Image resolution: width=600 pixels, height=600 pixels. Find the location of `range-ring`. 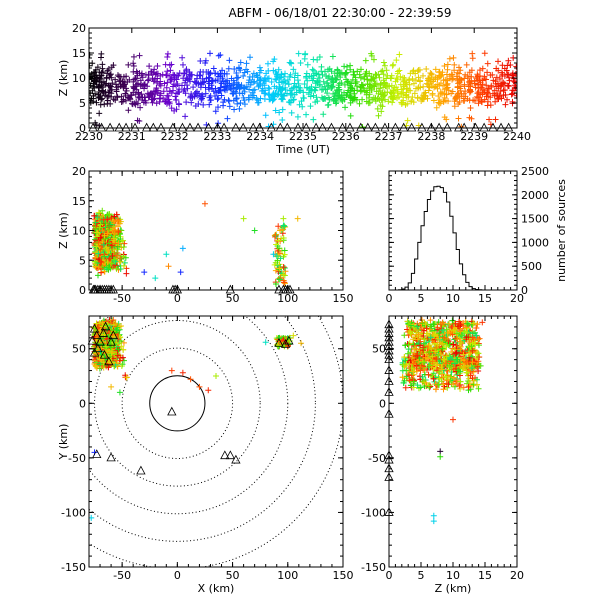

range-ring is located at coordinates (177, 403).